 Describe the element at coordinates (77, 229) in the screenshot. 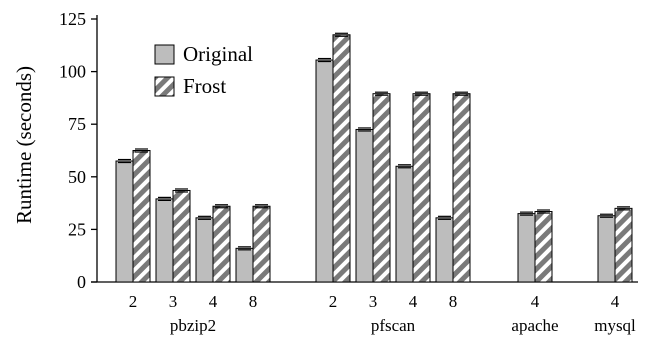

I see `y-tick-label: 25` at that location.